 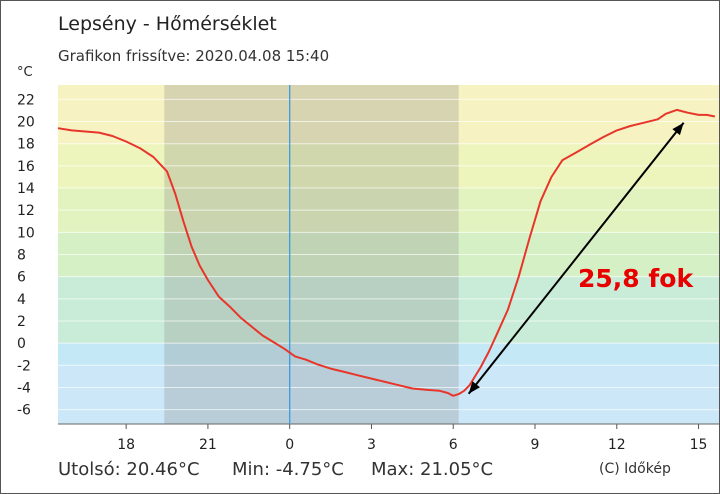 I want to click on x-tick-label: 21, so click(x=208, y=445).